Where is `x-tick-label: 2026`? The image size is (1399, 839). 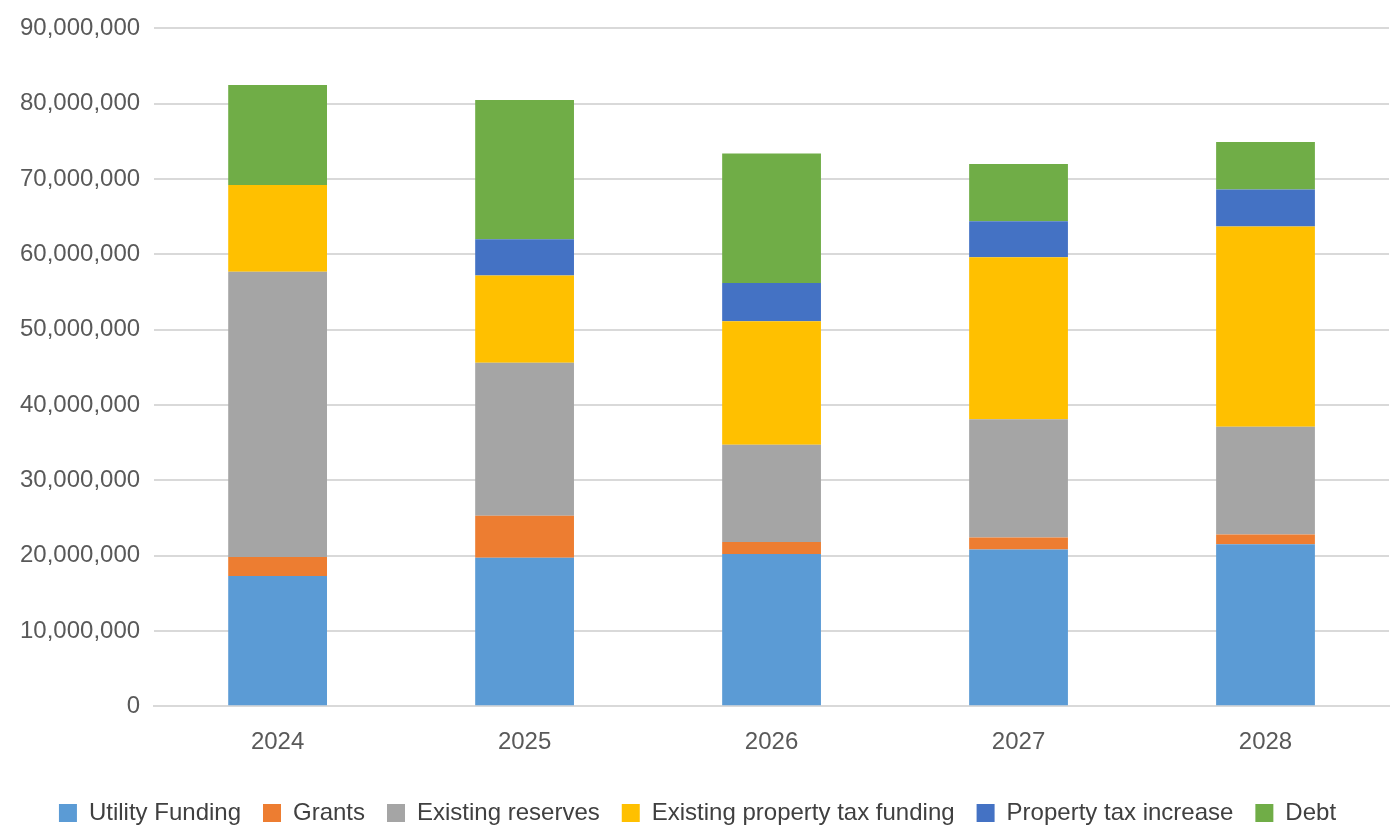 x-tick-label: 2026 is located at coordinates (771, 741).